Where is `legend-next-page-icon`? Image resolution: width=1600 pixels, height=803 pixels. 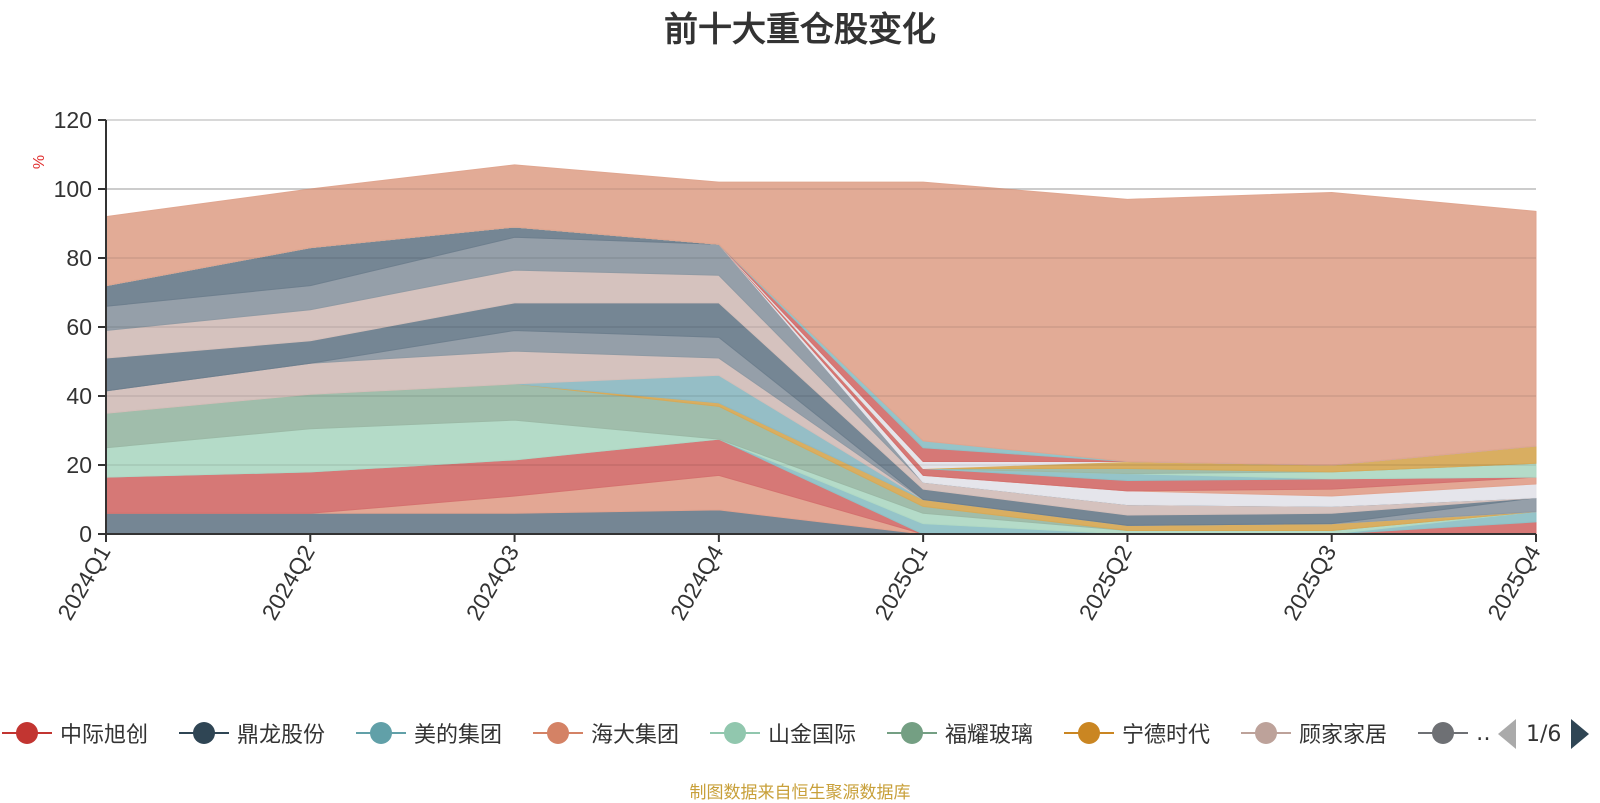 legend-next-page-icon is located at coordinates (1580, 734).